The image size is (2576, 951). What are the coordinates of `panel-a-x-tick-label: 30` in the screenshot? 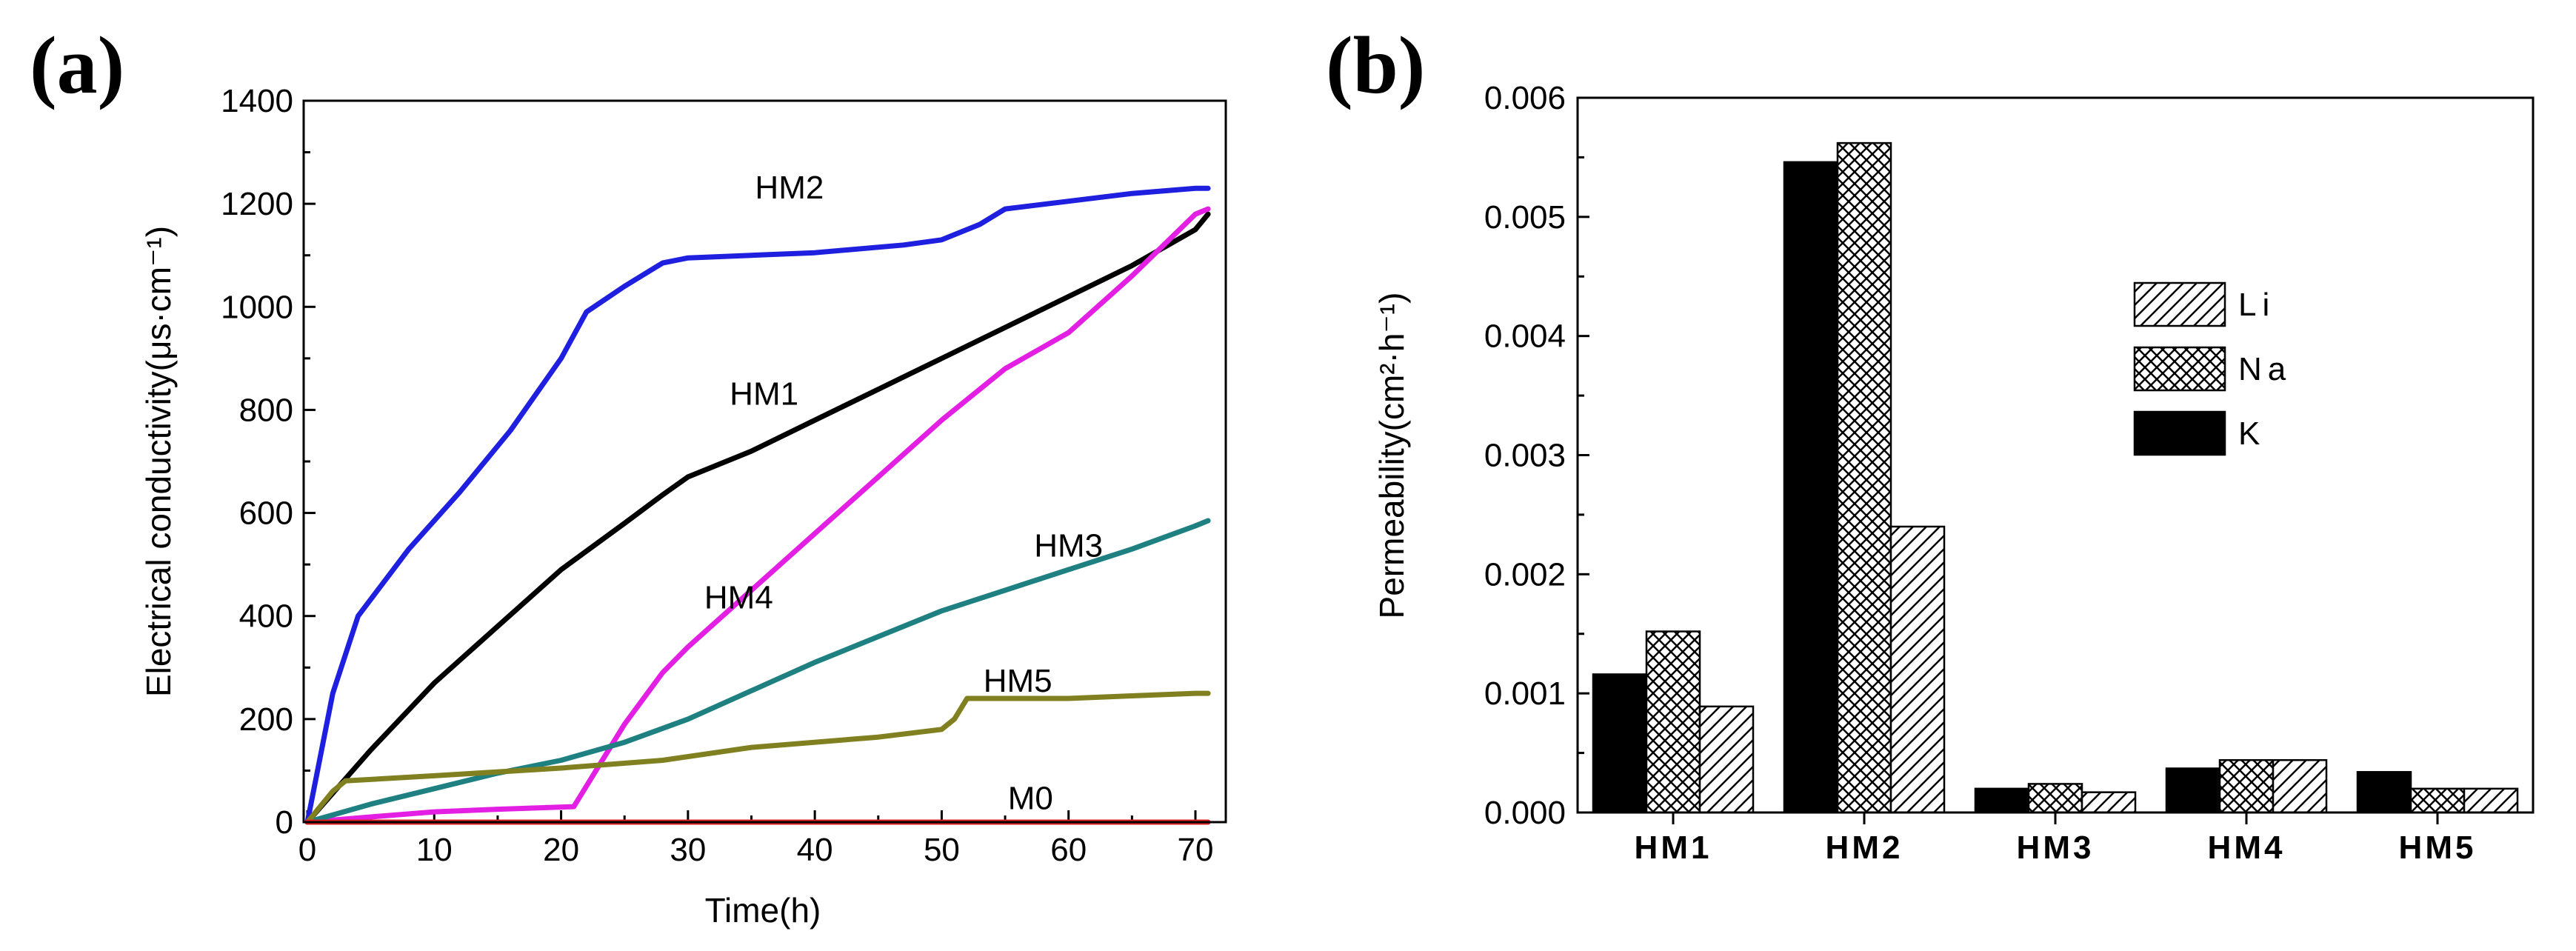 It's located at (688, 850).